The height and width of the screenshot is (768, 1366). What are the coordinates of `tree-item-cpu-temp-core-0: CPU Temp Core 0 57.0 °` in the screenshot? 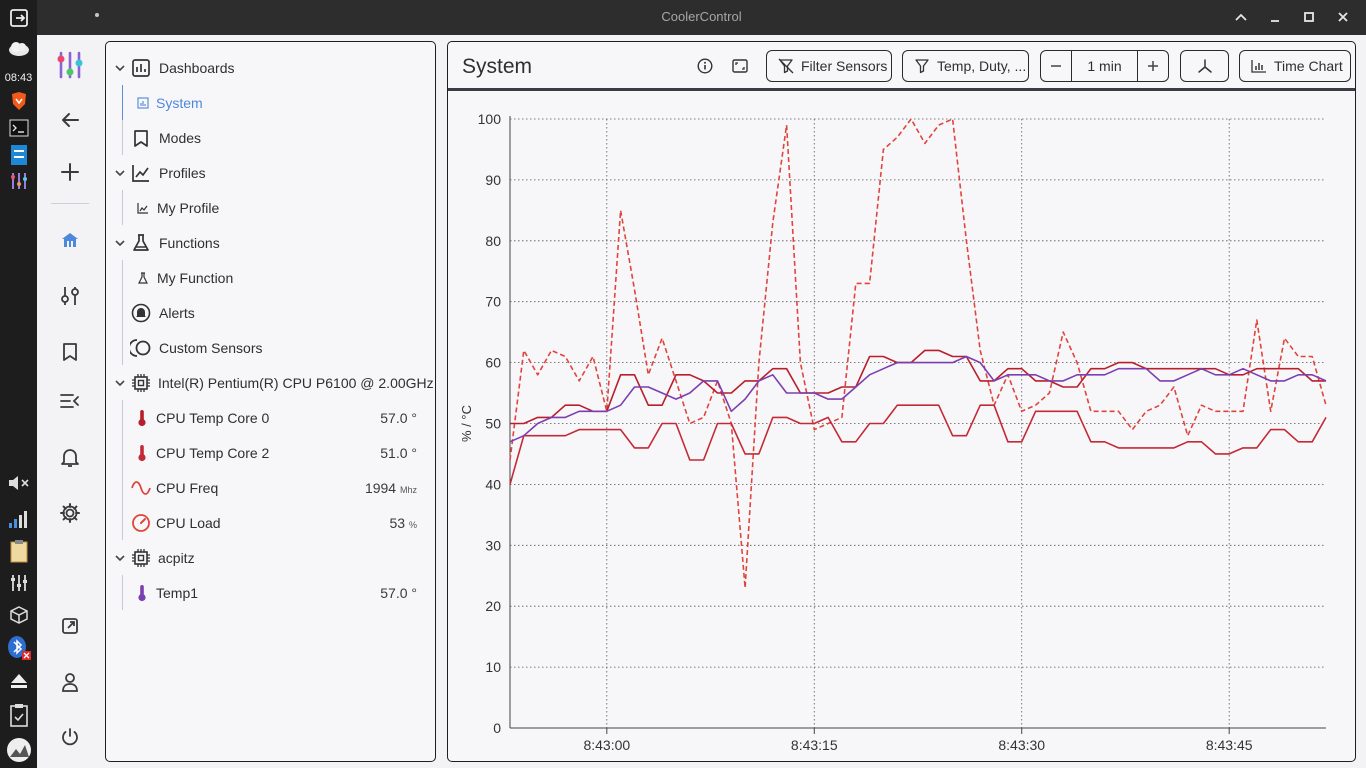 It's located at (270, 417).